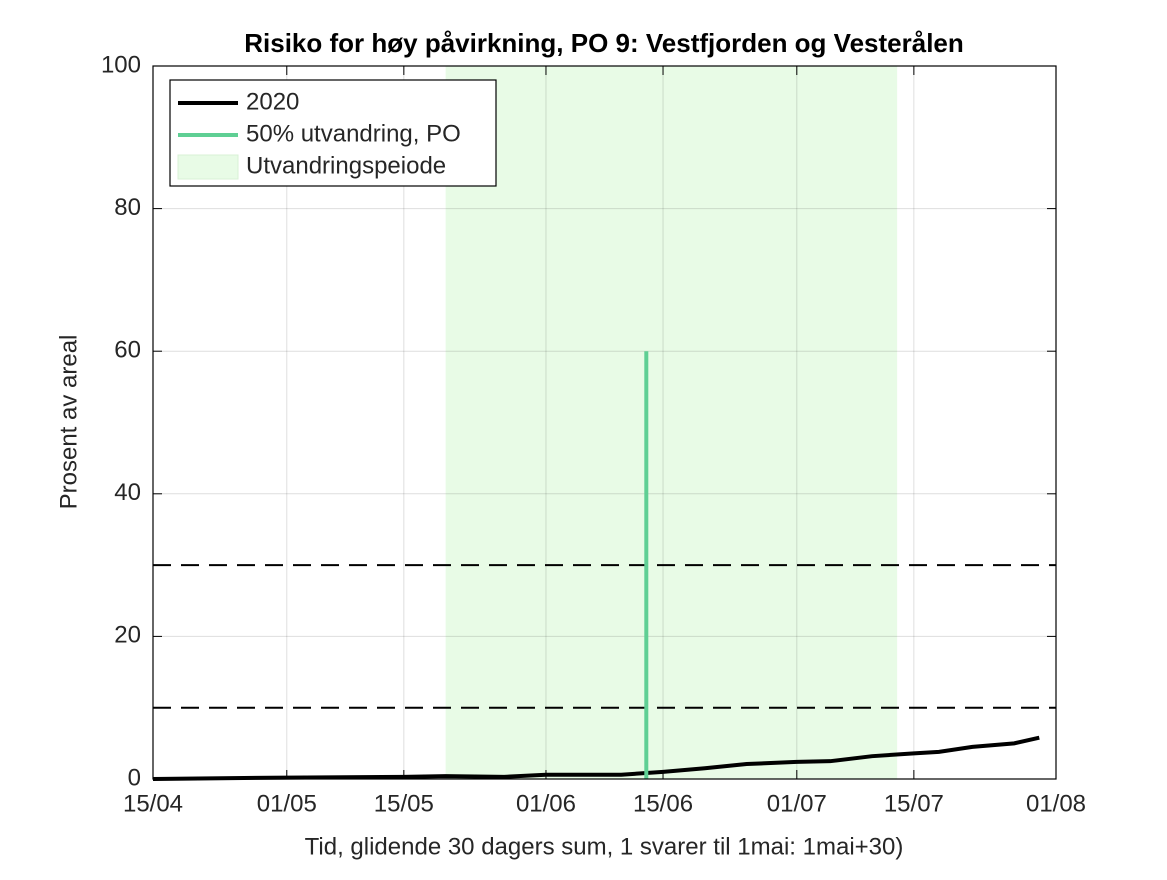 This screenshot has width=1167, height=880. Describe the element at coordinates (287, 803) in the screenshot. I see `x-tick-label: 01/05` at that location.